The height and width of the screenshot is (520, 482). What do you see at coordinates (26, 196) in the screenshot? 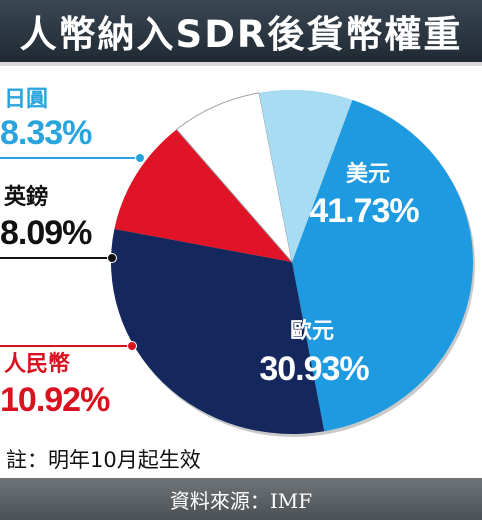
I see `label-gbp-name: 英鎊` at bounding box center [26, 196].